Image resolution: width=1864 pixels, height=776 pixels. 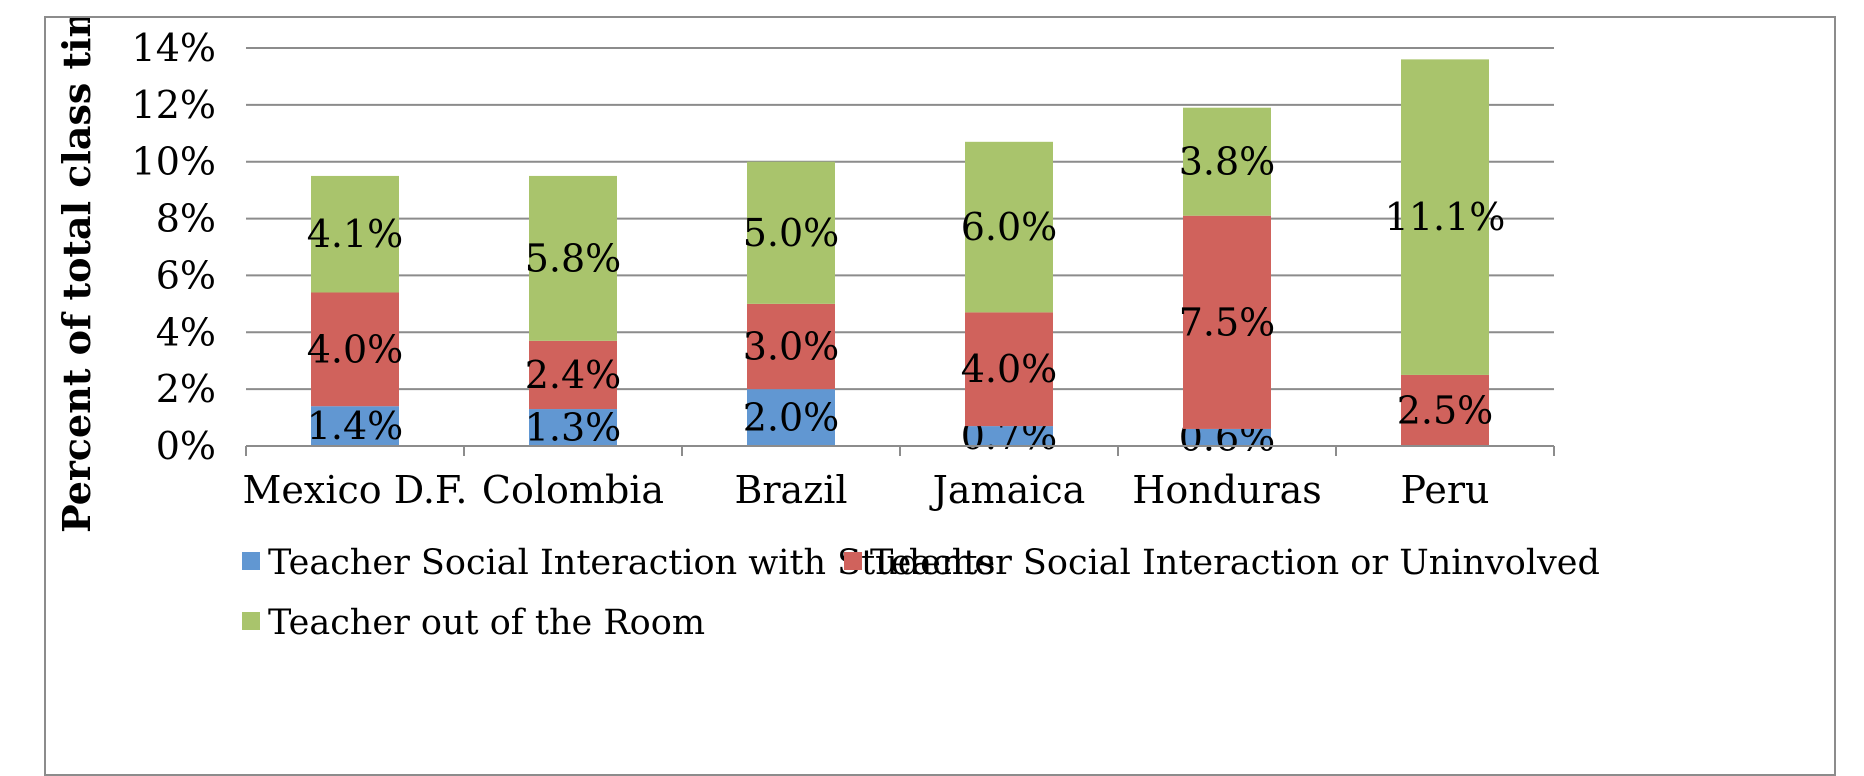 I want to click on legend-label: Teacher Social Interaction with Students, so click(x=631, y=563).